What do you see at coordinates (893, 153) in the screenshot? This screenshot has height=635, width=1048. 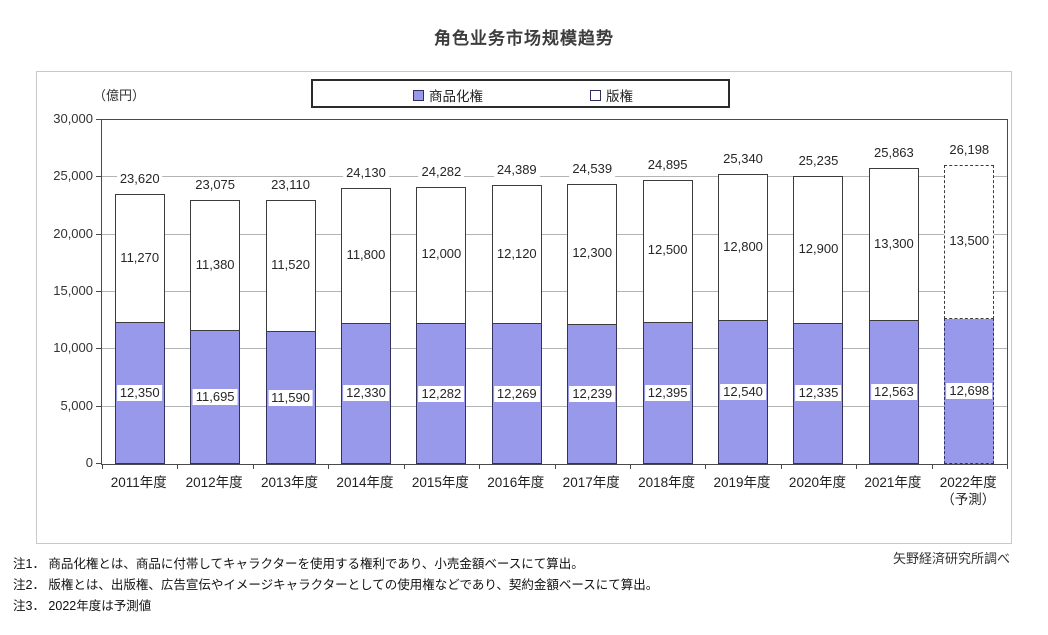 I see `total-value-label: 25,863` at bounding box center [893, 153].